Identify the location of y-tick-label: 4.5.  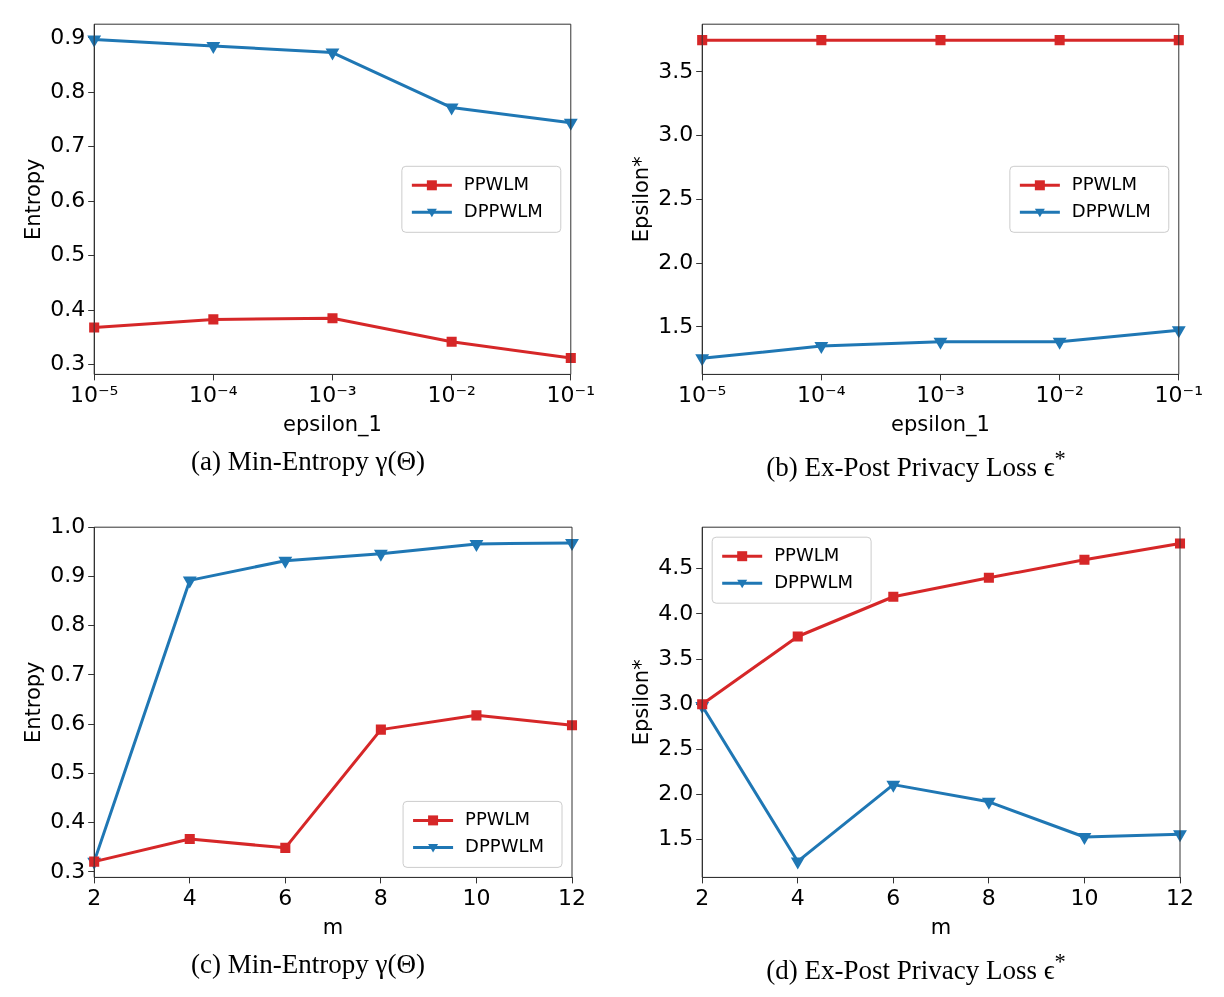
(676, 567).